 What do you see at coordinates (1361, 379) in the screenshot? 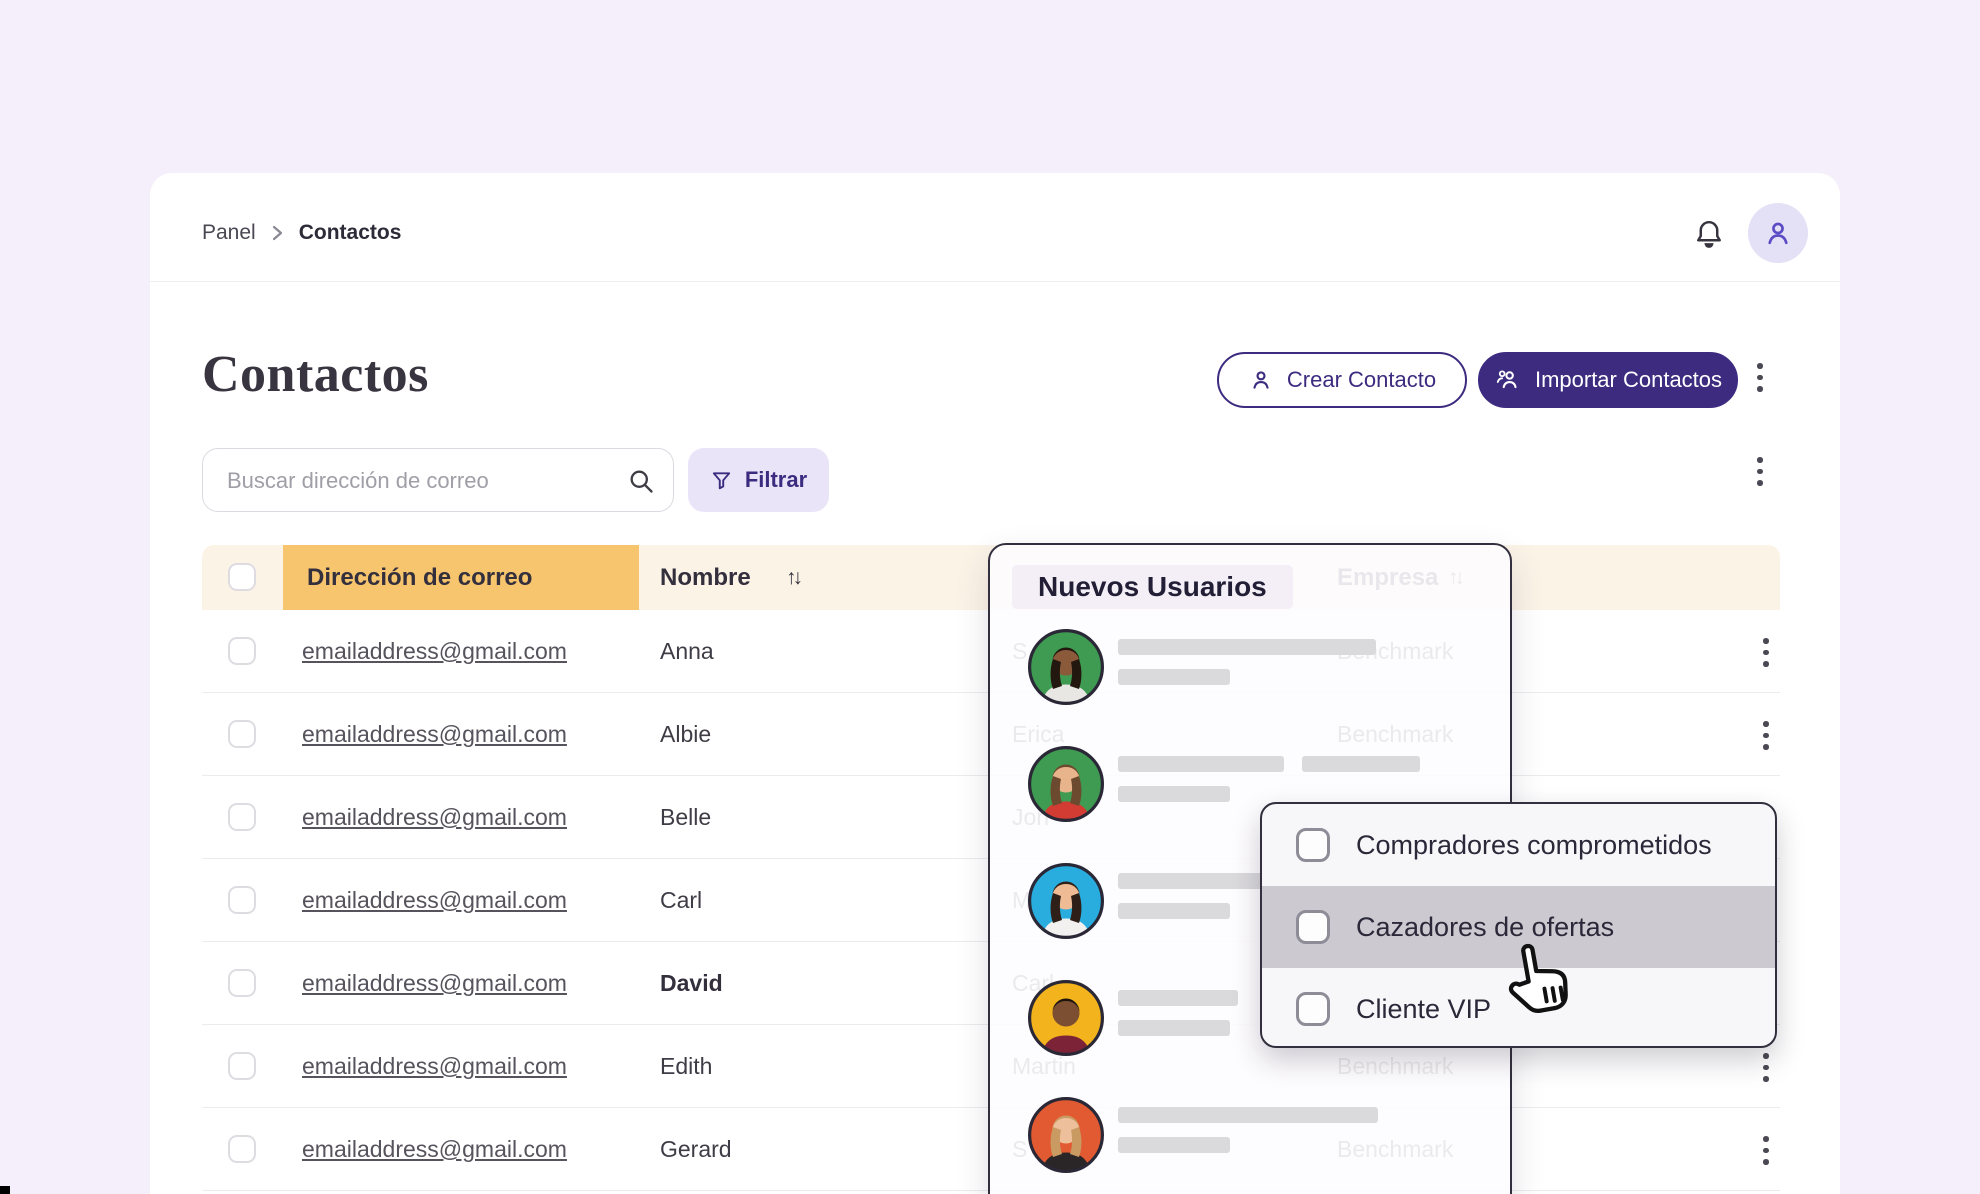
I see `create-contact-label: Crear Contacto` at bounding box center [1361, 379].